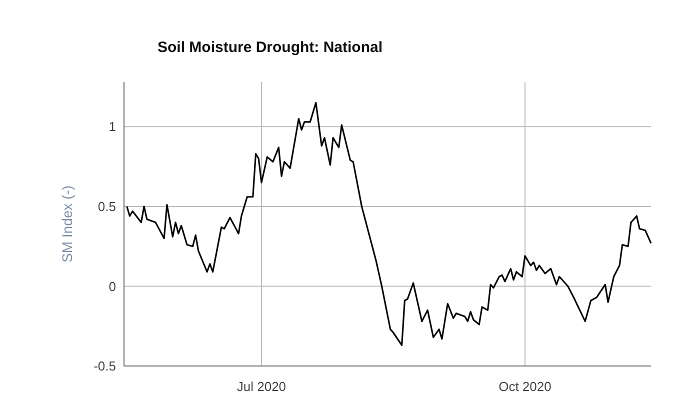 The image size is (696, 408). What do you see at coordinates (105, 366) in the screenshot?
I see `y-tick-label: -0.5` at bounding box center [105, 366].